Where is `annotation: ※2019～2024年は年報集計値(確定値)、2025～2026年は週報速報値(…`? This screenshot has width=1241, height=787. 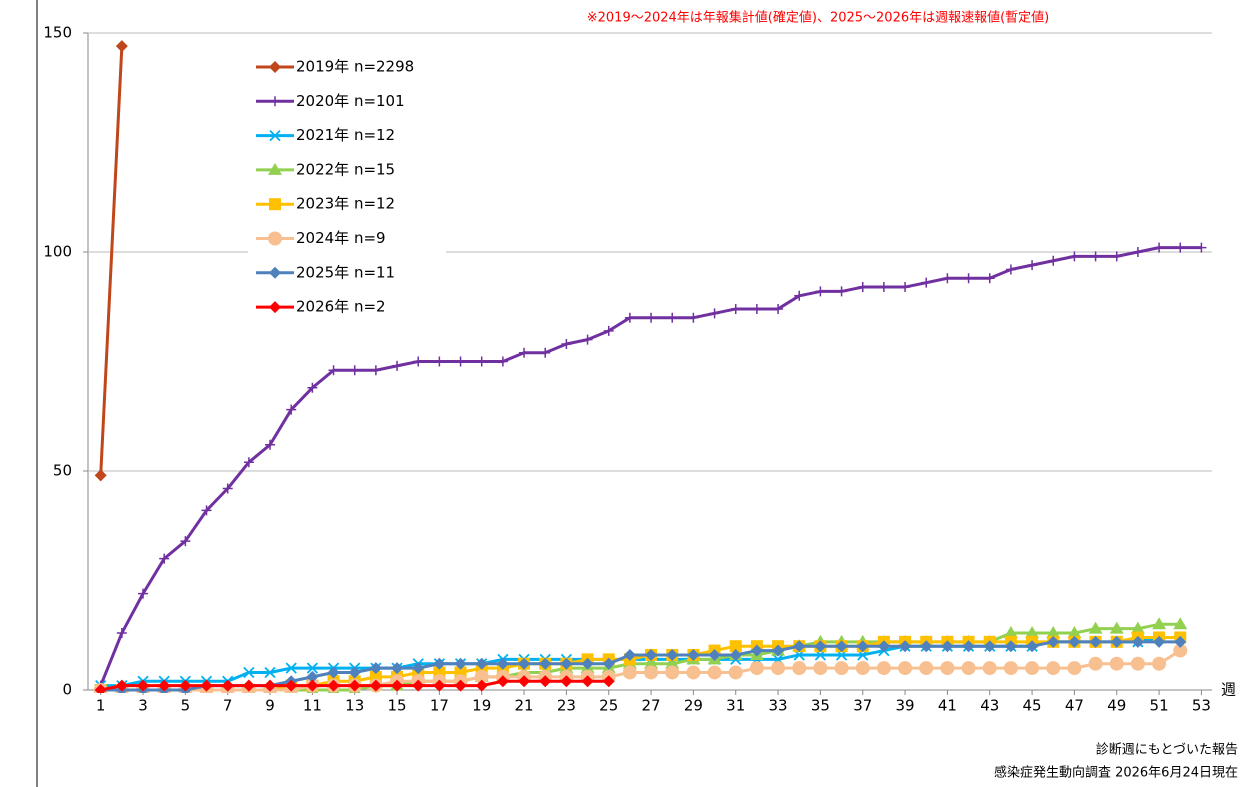 annotation: ※2019～2024年は年報集計値(確定値)、2025～2026年は週報速報値(… is located at coordinates (818, 18).